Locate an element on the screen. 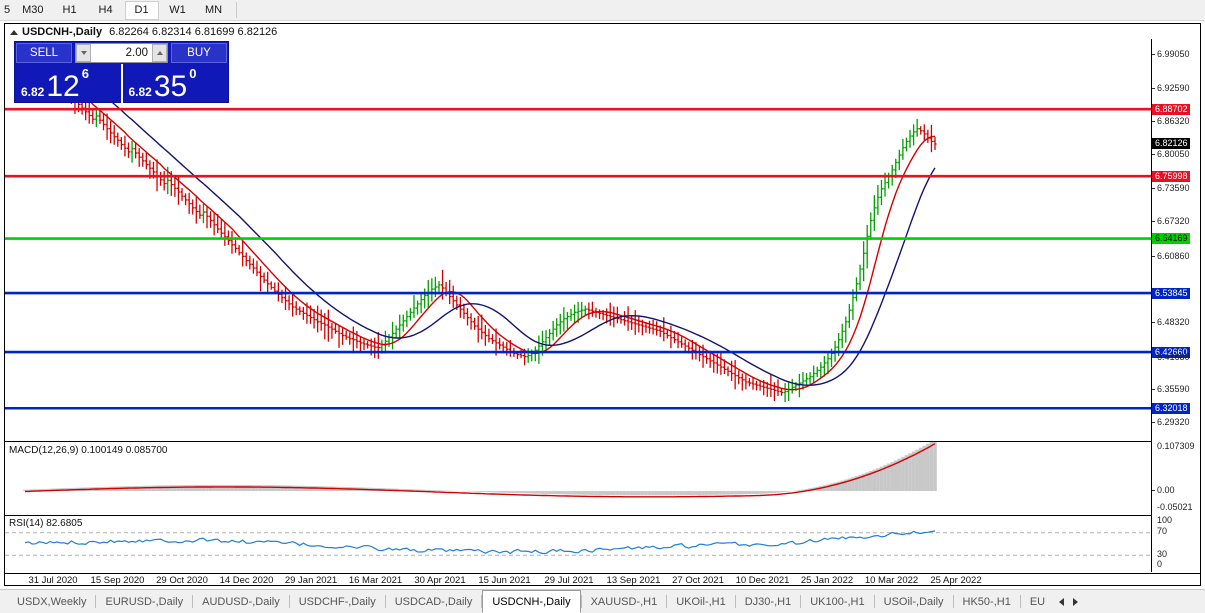 Image resolution: width=1205 pixels, height=613 pixels. chart-ohlc-values: 6.82264 6.82314 6.81699 6.82126 is located at coordinates (193, 31).